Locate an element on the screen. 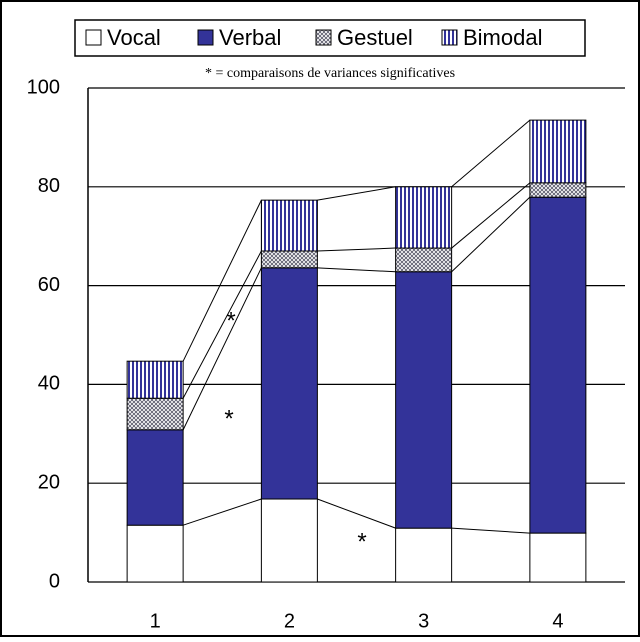  x-tick-label: 4 is located at coordinates (557, 621).